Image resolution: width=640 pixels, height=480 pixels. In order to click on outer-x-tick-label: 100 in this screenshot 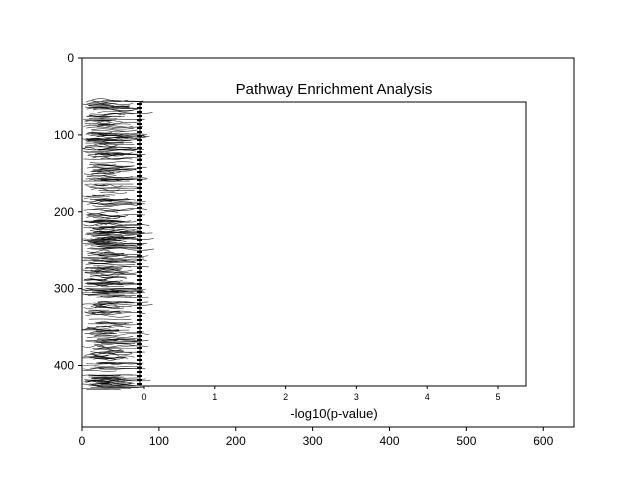, I will do `click(159, 441)`.